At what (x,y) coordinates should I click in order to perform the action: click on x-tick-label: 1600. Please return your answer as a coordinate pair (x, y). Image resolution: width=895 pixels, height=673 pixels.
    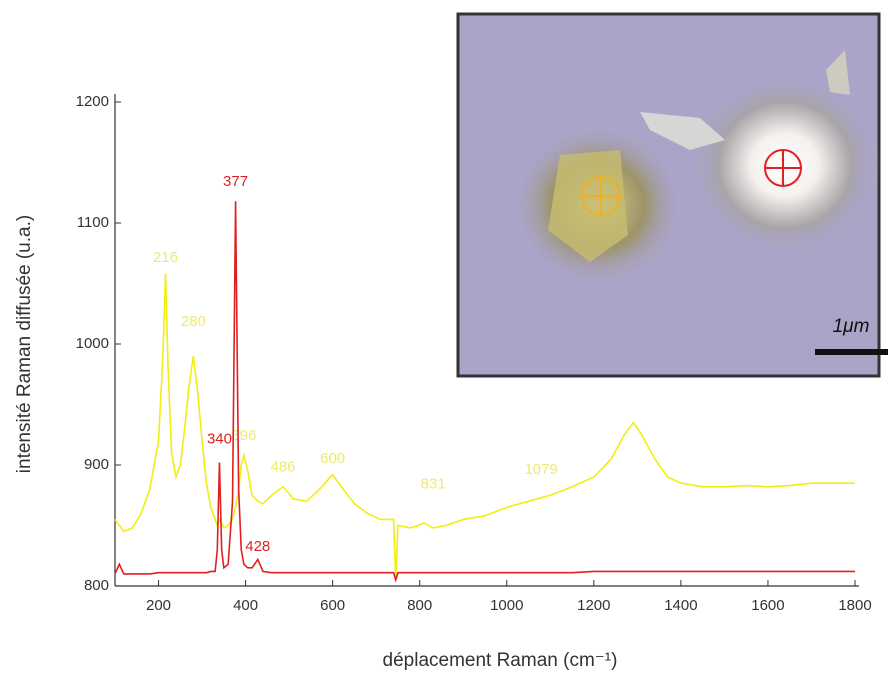
    Looking at the image, I should click on (767, 605).